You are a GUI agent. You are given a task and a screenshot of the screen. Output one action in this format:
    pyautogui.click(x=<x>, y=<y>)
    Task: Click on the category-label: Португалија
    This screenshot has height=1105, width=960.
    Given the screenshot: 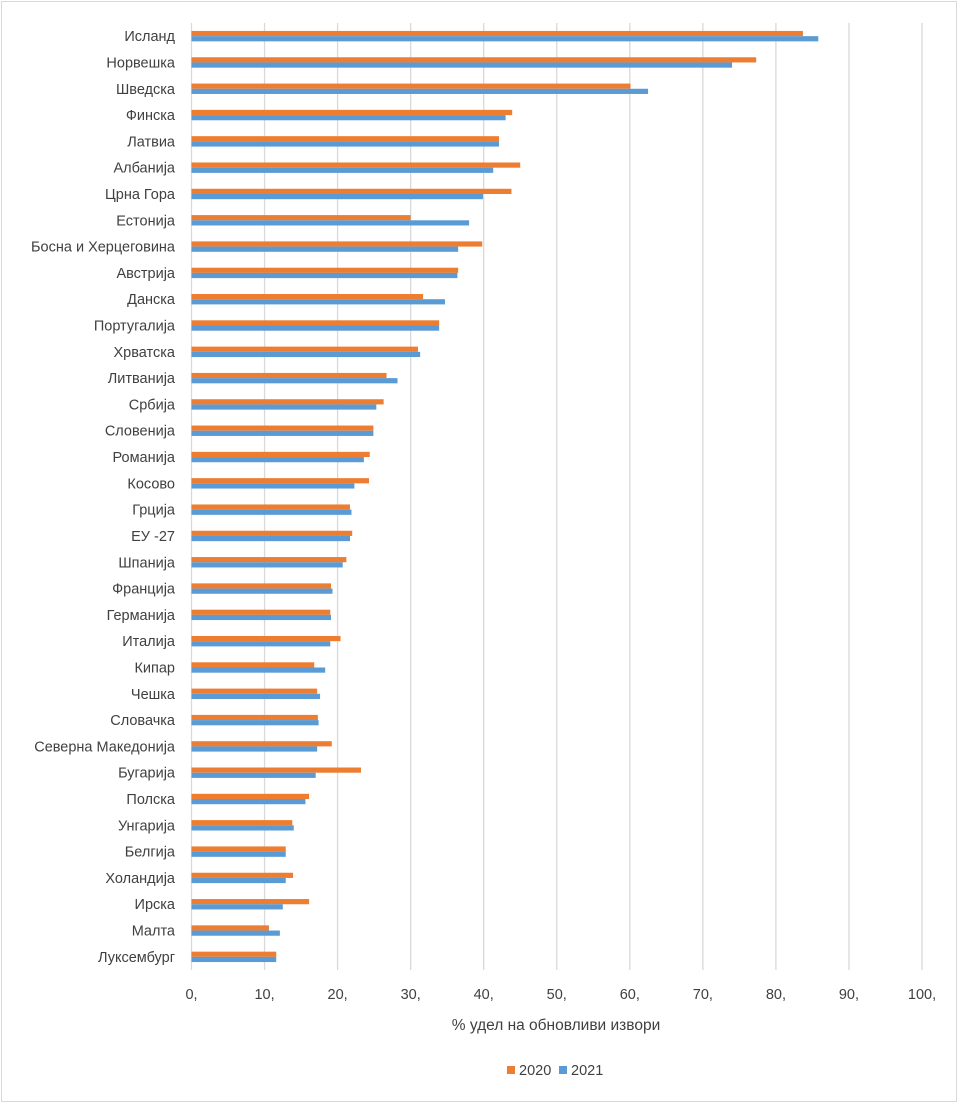 What is the action you would take?
    pyautogui.click(x=135, y=327)
    